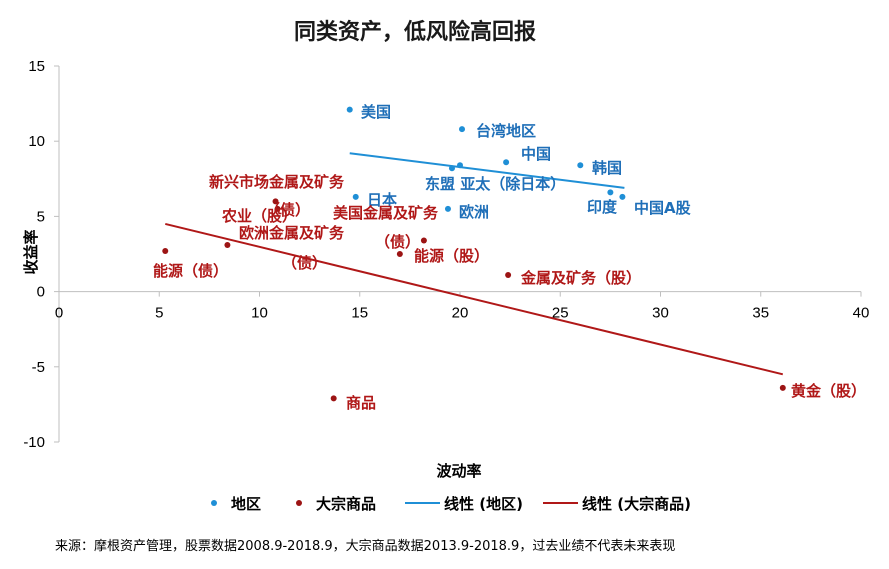  I want to click on x-tick-label: 10, so click(259, 313).